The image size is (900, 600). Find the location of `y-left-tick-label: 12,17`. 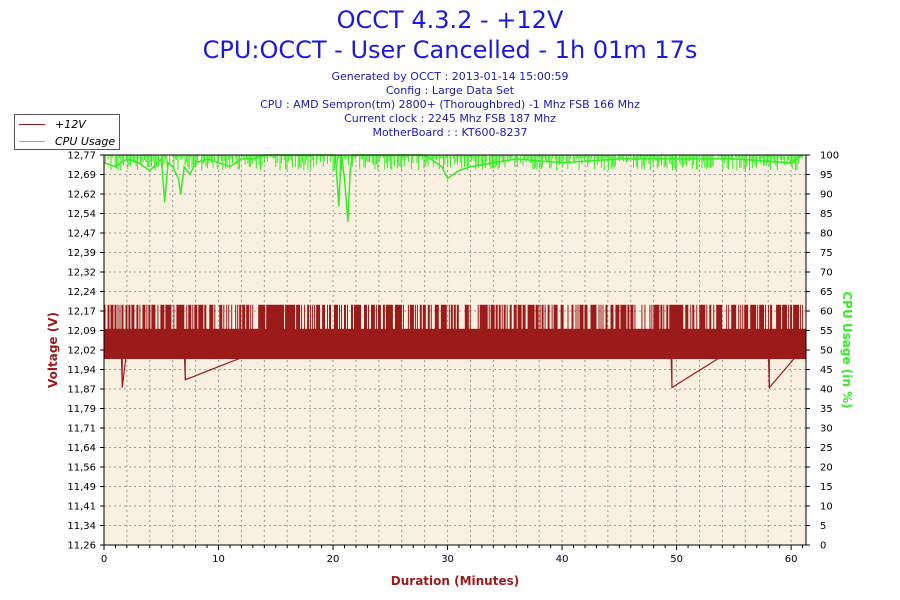

y-left-tick-label: 12,17 is located at coordinates (81, 312).